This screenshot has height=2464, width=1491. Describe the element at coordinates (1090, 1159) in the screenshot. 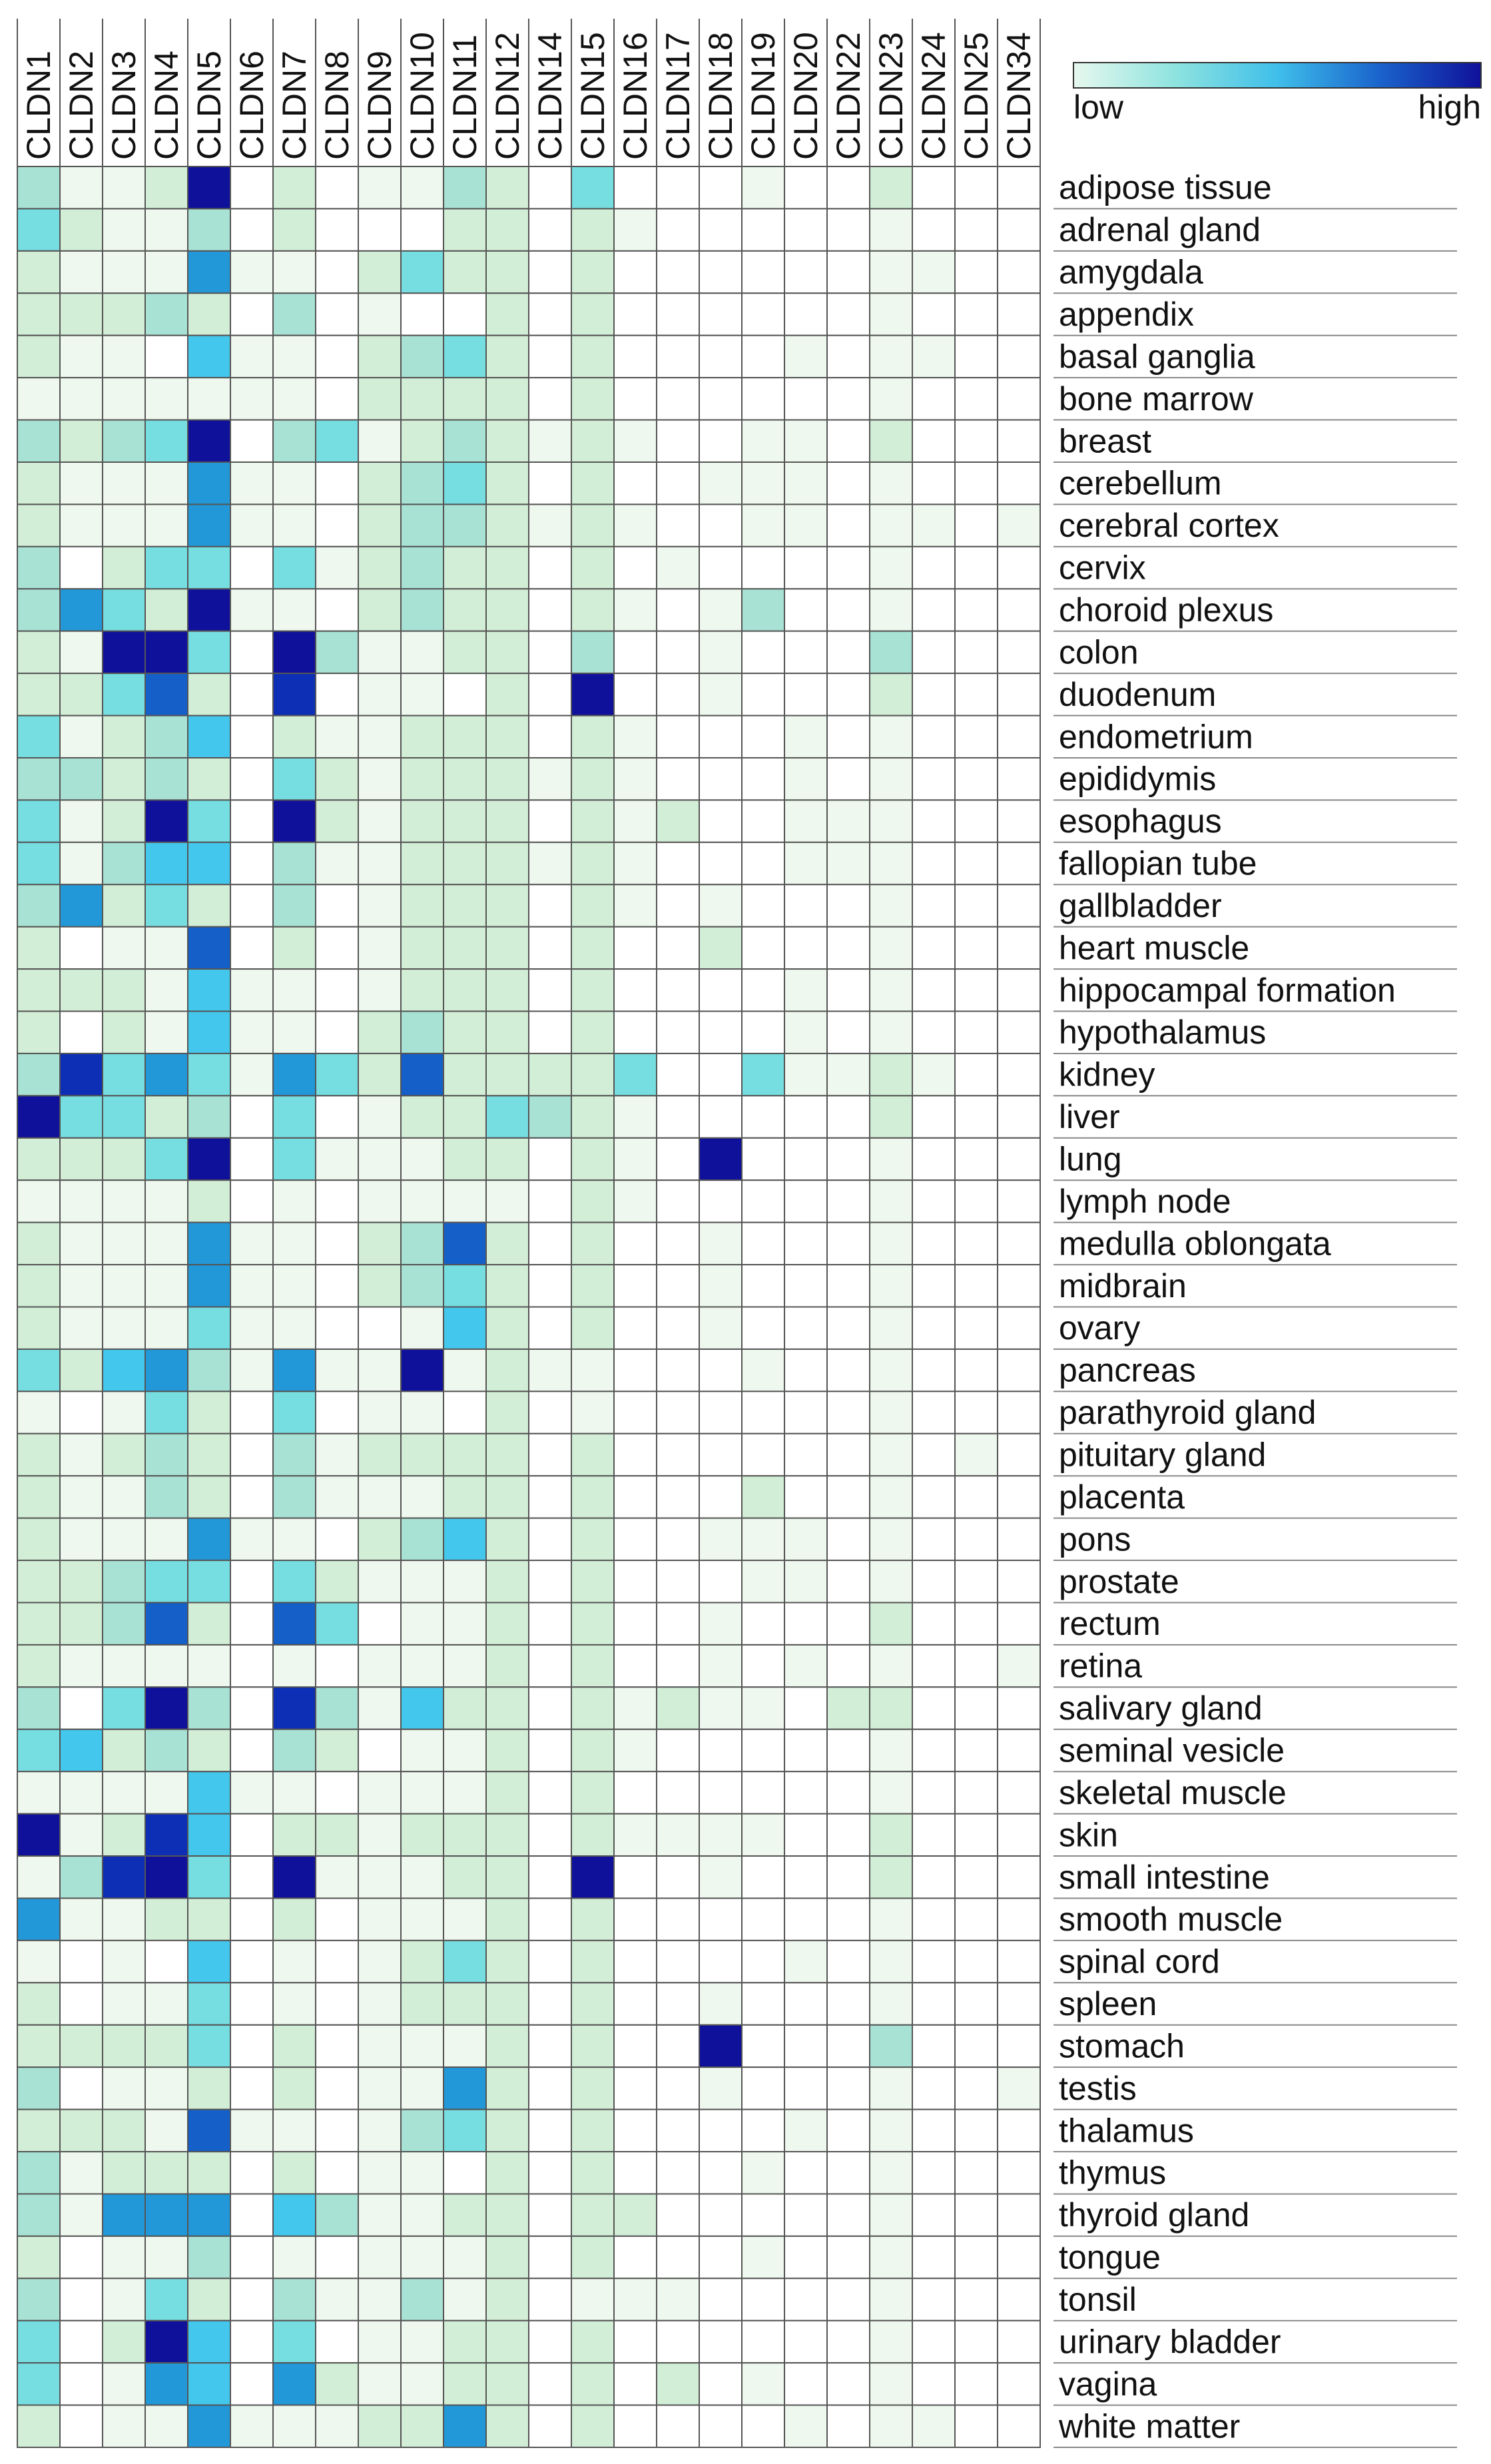

I see `row-label: lung` at that location.